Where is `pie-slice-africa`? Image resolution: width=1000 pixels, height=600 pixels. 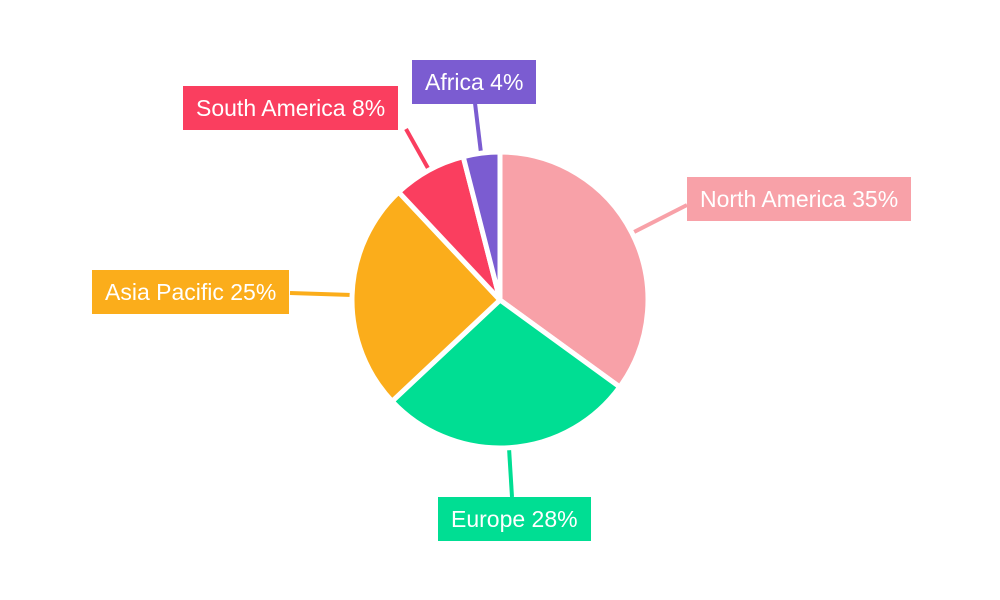 pie-slice-africa is located at coordinates (481, 226).